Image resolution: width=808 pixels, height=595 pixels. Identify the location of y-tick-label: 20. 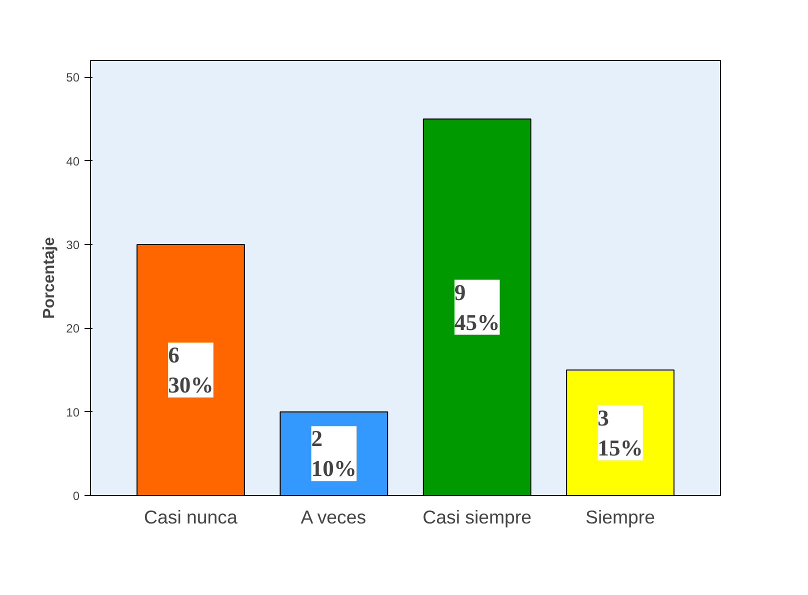
(73, 329).